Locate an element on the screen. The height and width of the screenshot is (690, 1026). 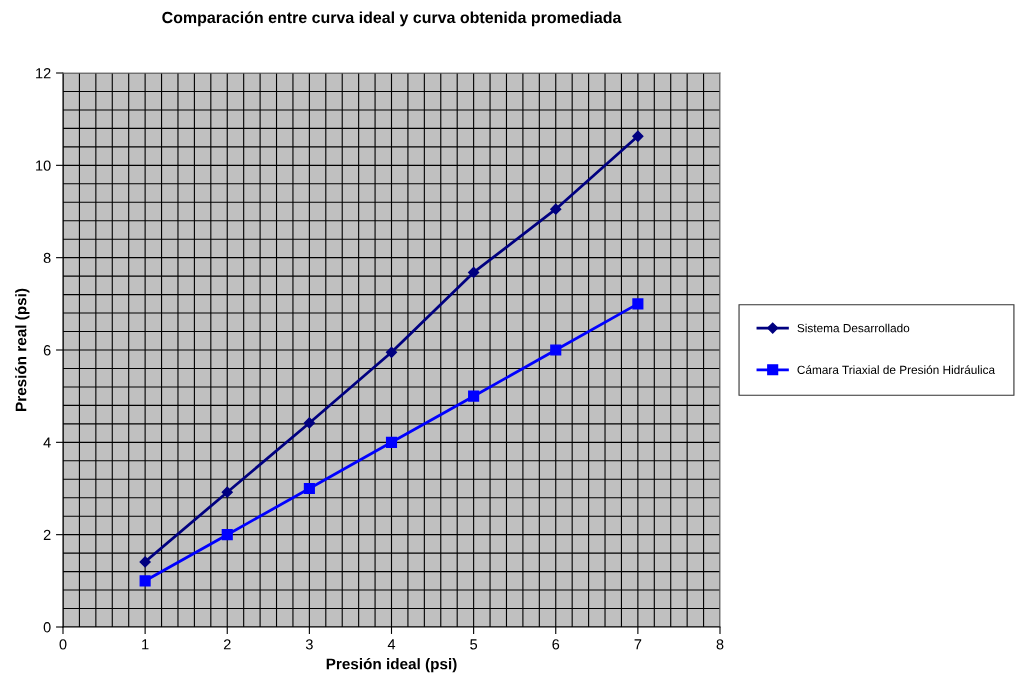
x-tick-label: 7 is located at coordinates (638, 644).